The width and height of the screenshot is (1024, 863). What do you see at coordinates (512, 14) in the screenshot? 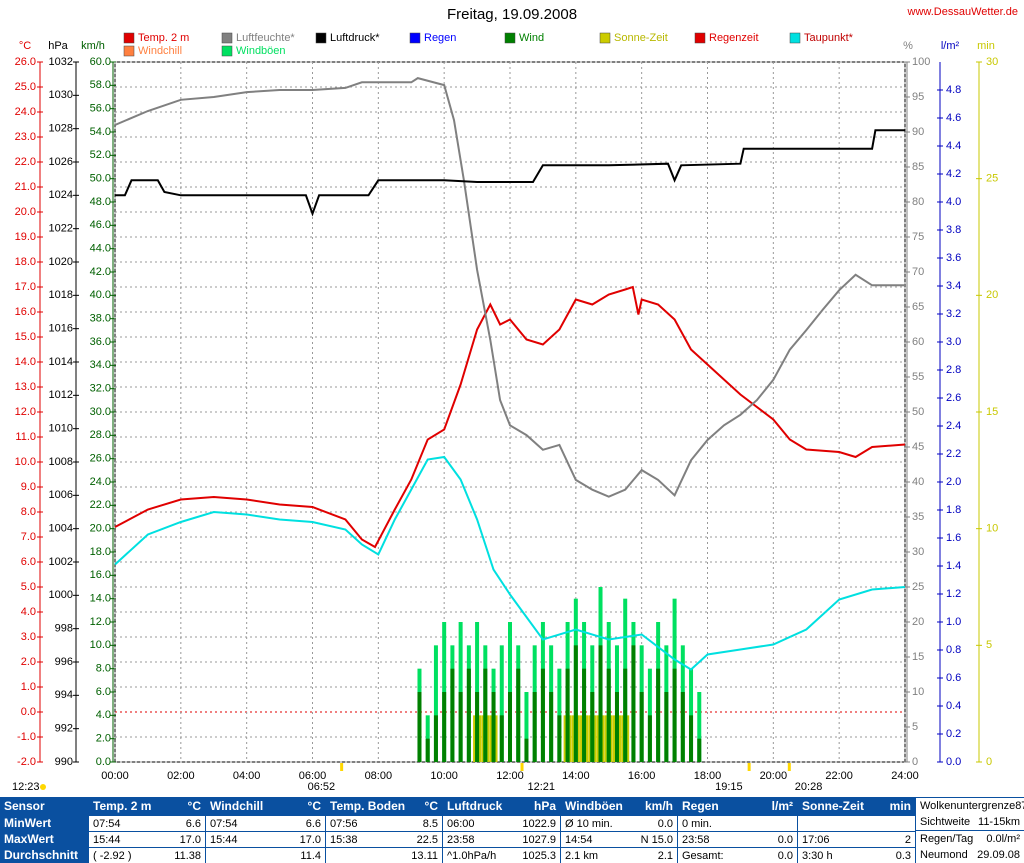
I see `chart-title: Freitag, 19.09.2008` at bounding box center [512, 14].